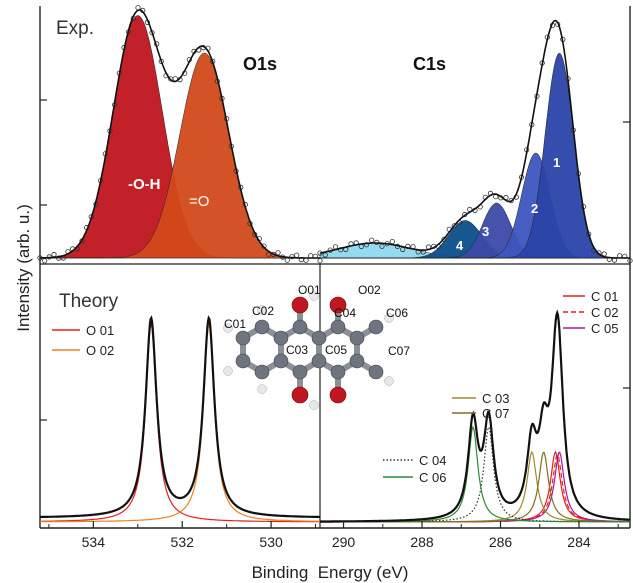 This screenshot has width=633, height=583. I want to click on legend-label: O 01, so click(100, 330).